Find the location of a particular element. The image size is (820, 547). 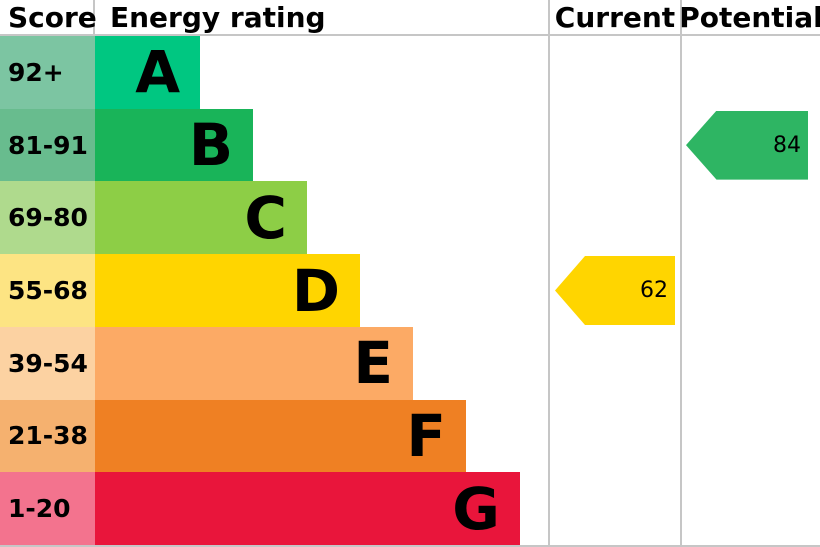

band-letter-e: E is located at coordinates (373, 363).